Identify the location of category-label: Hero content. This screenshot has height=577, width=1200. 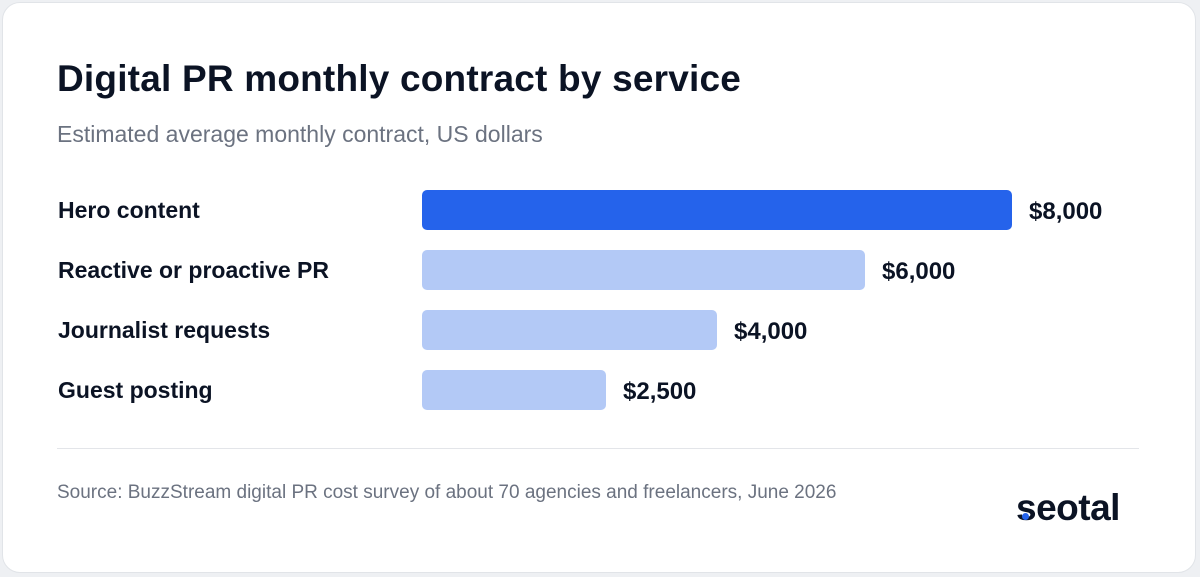
(129, 210).